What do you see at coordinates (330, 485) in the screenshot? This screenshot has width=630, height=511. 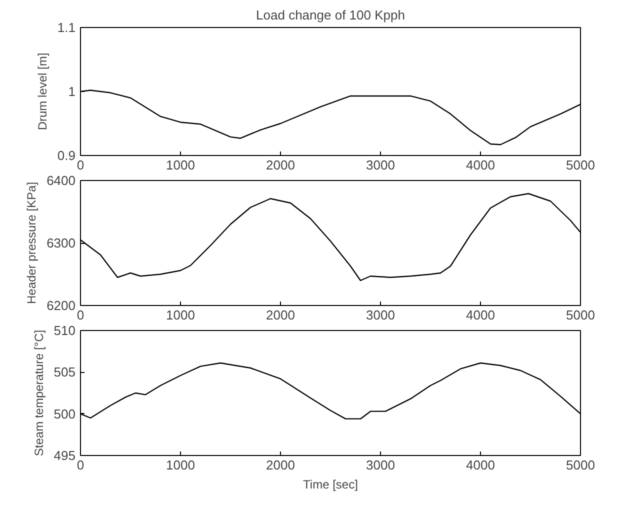 I see `x-axis-title: Time [sec]` at bounding box center [330, 485].